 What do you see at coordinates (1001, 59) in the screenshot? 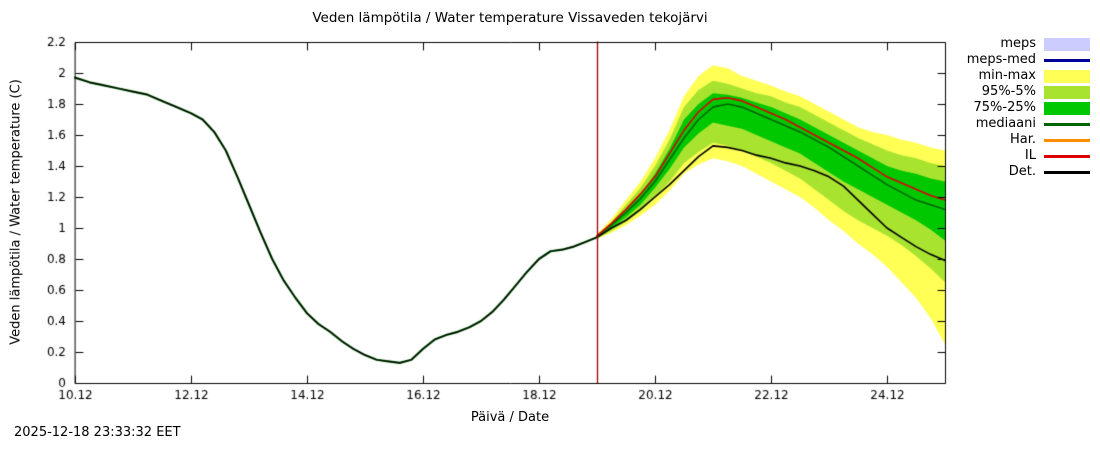
I see `legend-label: meps-med` at bounding box center [1001, 59].